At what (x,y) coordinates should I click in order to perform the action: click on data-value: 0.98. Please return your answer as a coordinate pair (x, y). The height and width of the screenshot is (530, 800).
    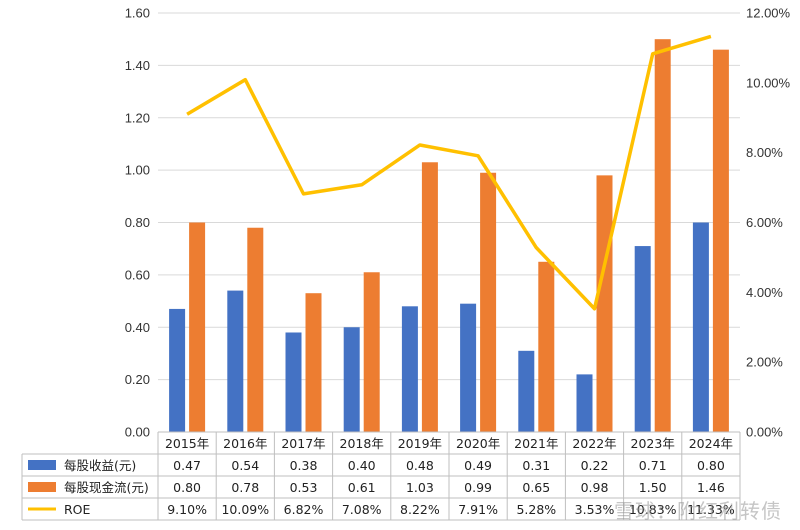
    Looking at the image, I should click on (595, 487).